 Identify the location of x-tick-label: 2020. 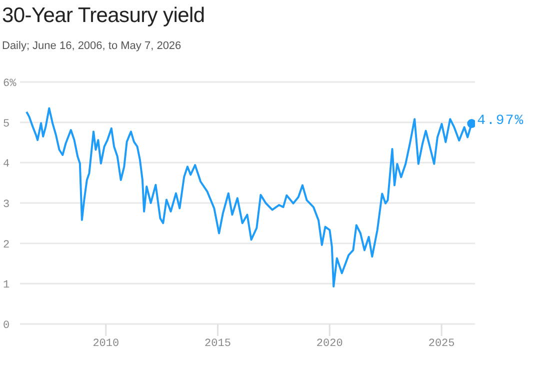
(329, 344).